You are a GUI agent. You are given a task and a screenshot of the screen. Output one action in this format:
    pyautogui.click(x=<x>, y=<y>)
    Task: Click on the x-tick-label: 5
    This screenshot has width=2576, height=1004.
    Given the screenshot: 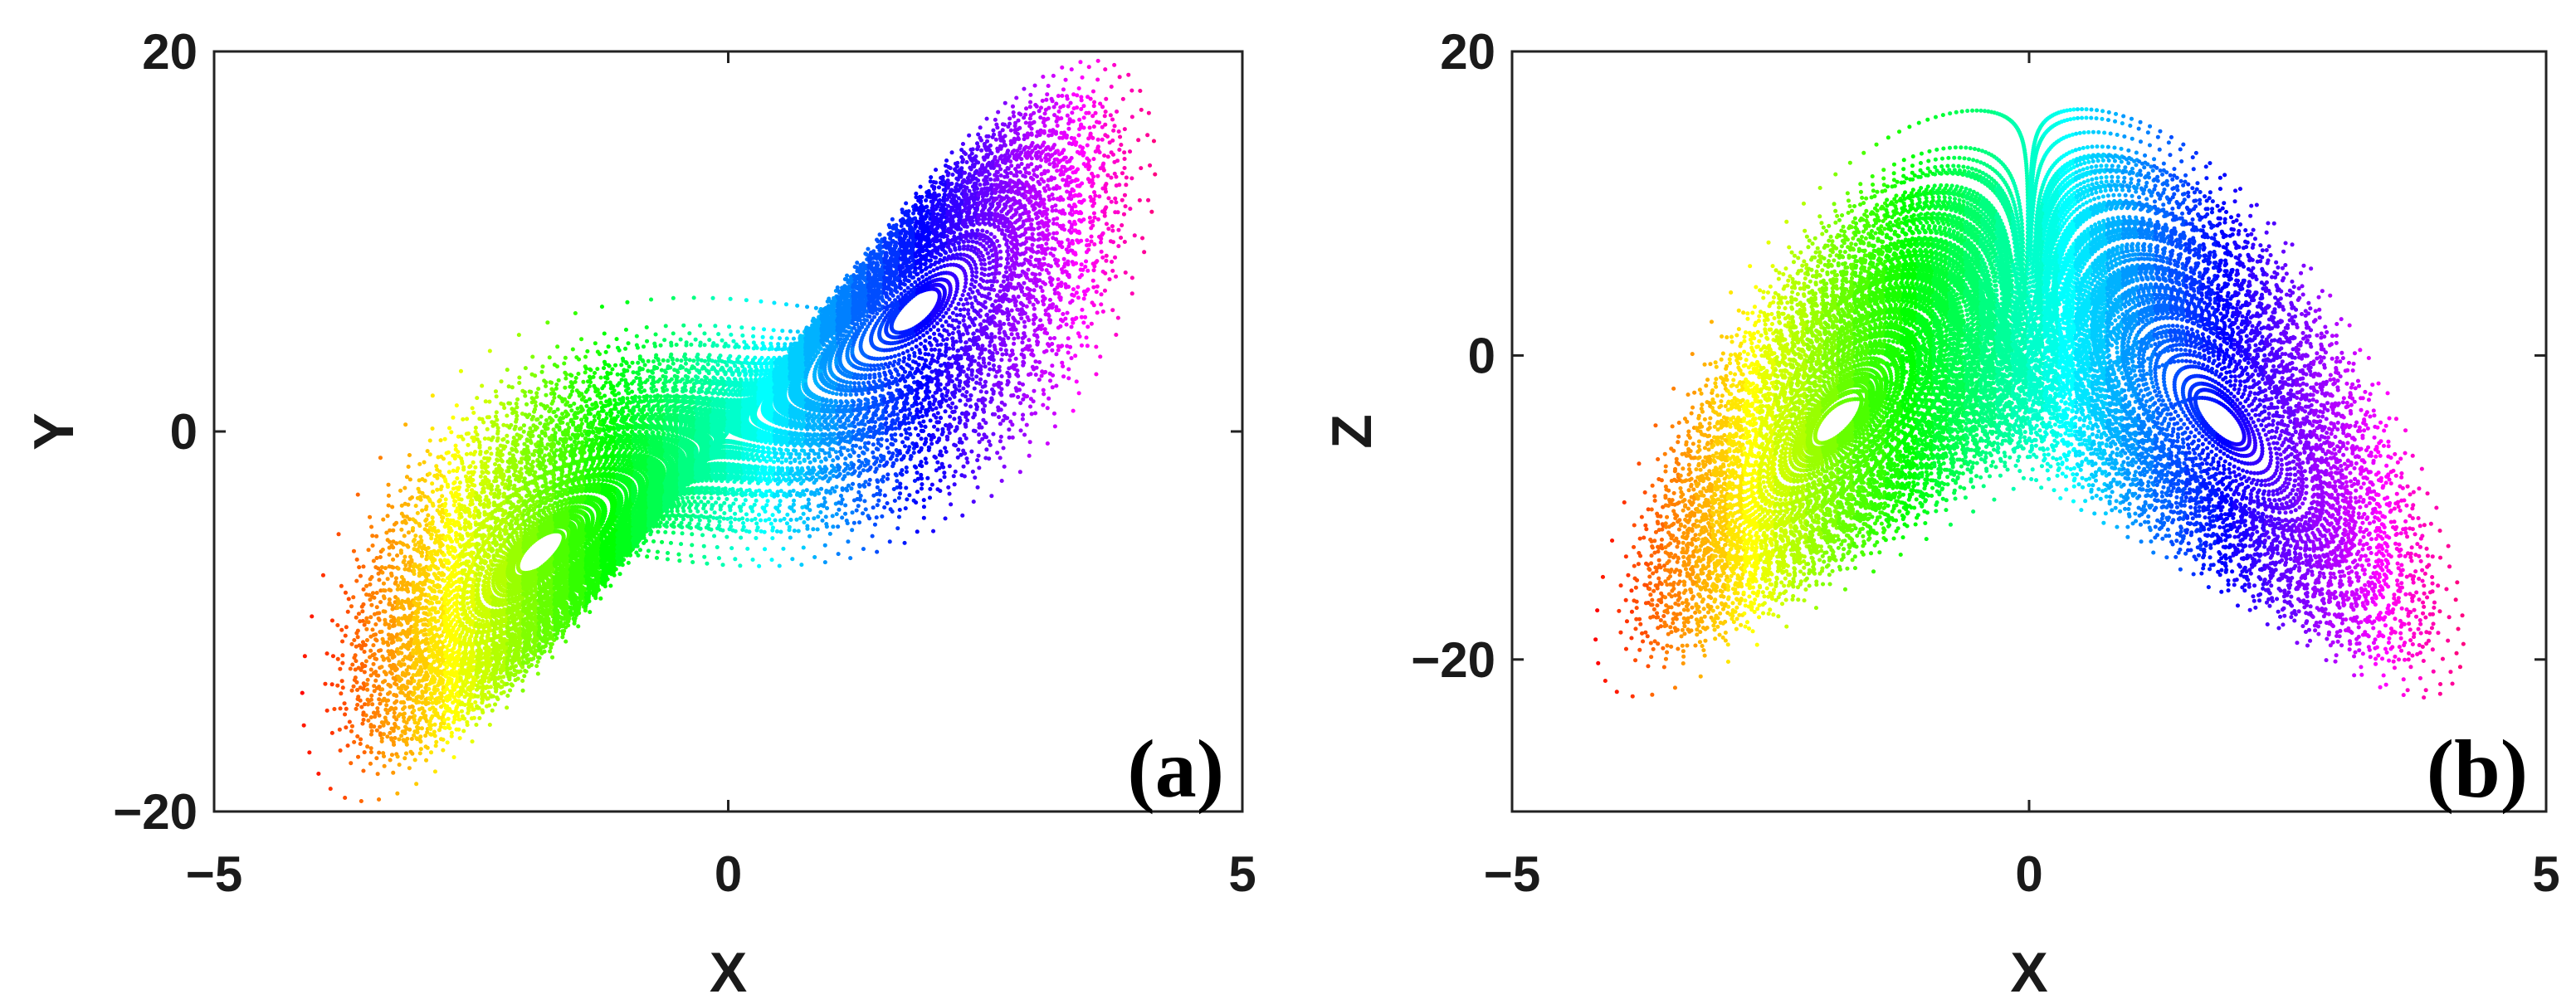 What is the action you would take?
    pyautogui.click(x=1242, y=874)
    